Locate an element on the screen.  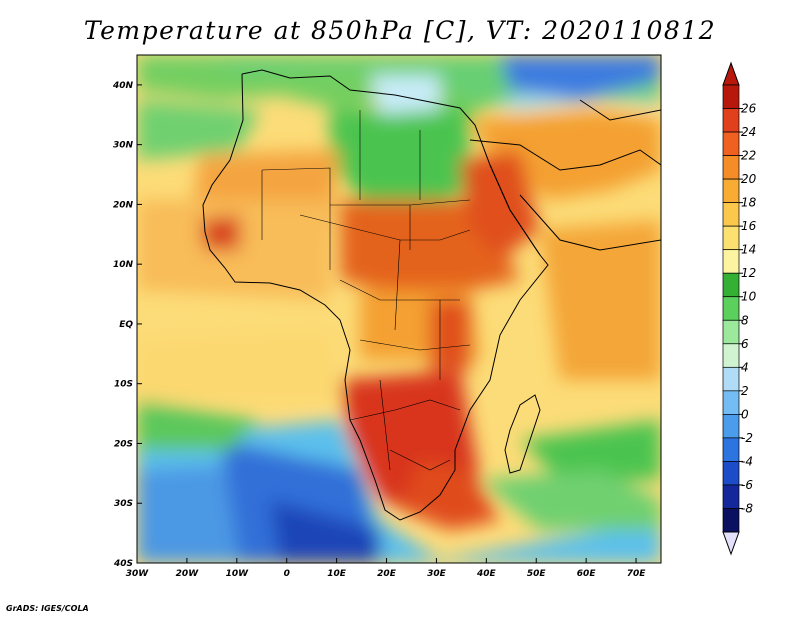
lat-tick-label: 20S is located at coordinates (123, 444).